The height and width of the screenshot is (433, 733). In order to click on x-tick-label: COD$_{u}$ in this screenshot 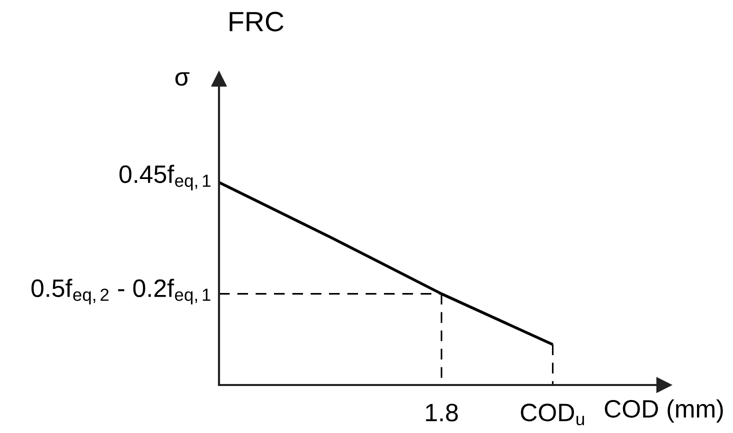, I will do `click(552, 415)`.